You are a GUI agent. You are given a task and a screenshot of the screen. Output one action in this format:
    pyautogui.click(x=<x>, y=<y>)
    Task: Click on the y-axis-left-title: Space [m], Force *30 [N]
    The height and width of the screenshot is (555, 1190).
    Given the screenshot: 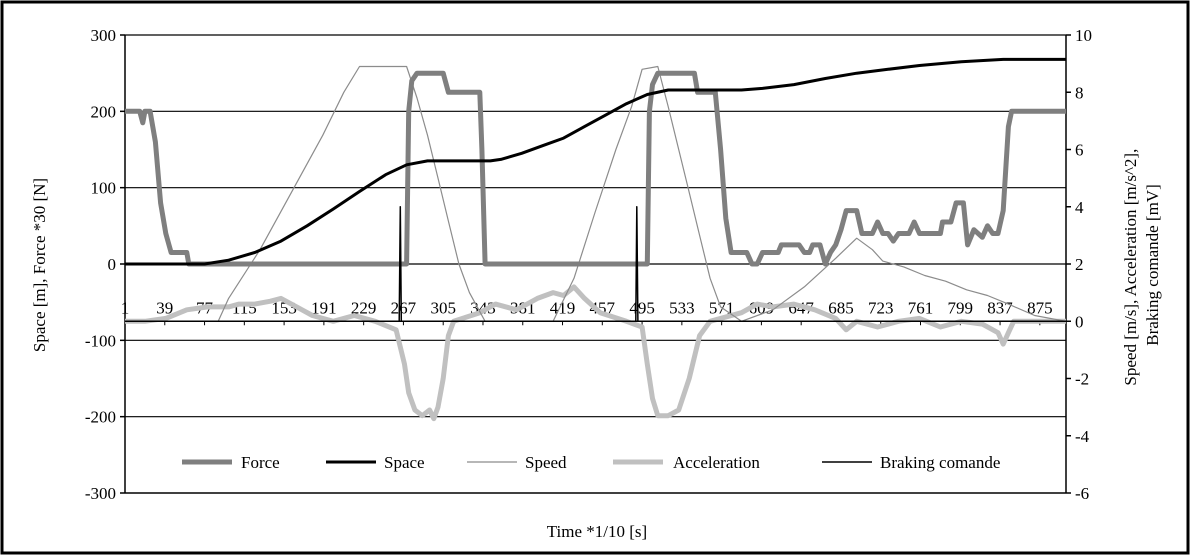 What is the action you would take?
    pyautogui.click(x=39, y=265)
    